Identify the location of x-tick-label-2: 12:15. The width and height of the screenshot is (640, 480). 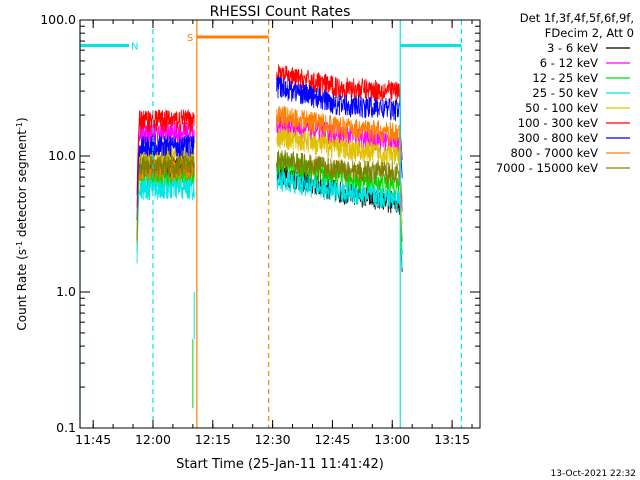
(213, 439).